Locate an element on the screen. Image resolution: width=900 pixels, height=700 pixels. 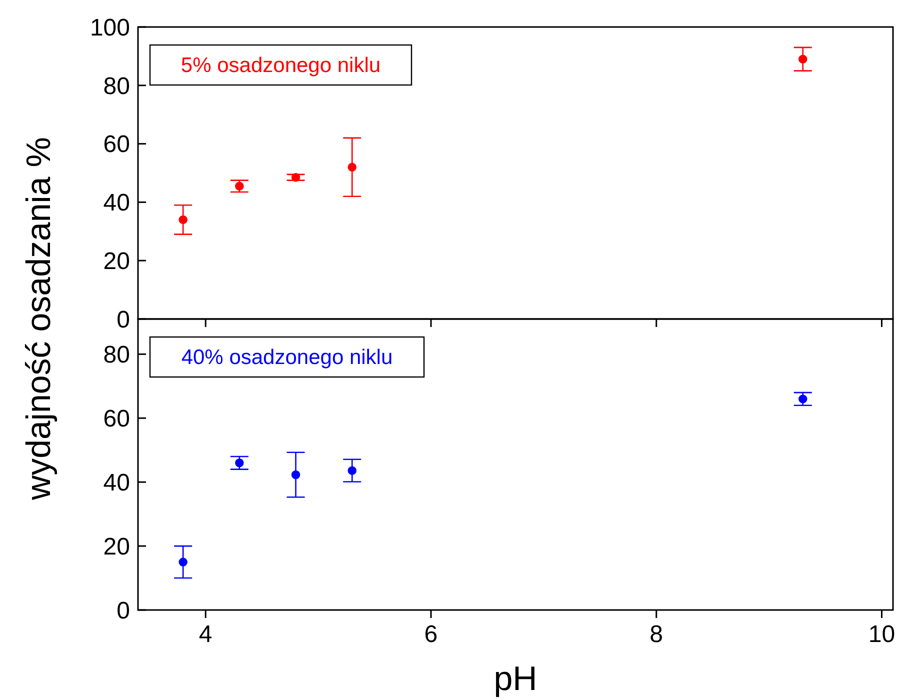
x-tick-label: 10 is located at coordinates (882, 634).